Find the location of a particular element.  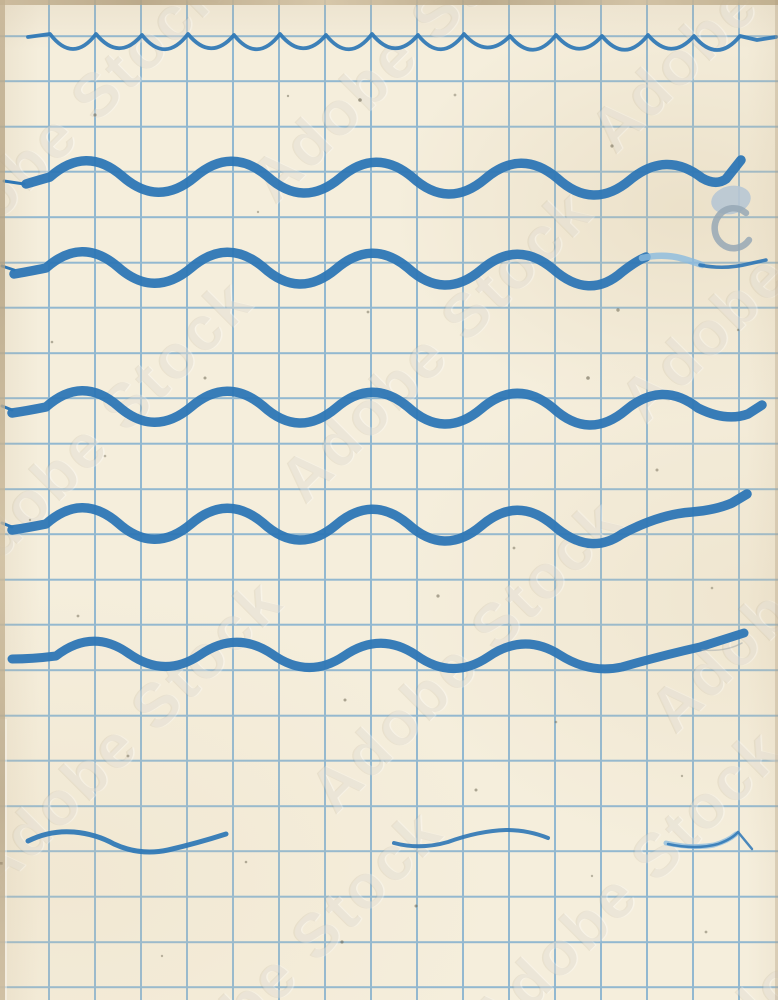

wave-line-2-thin-end is located at coordinates (733, 263).